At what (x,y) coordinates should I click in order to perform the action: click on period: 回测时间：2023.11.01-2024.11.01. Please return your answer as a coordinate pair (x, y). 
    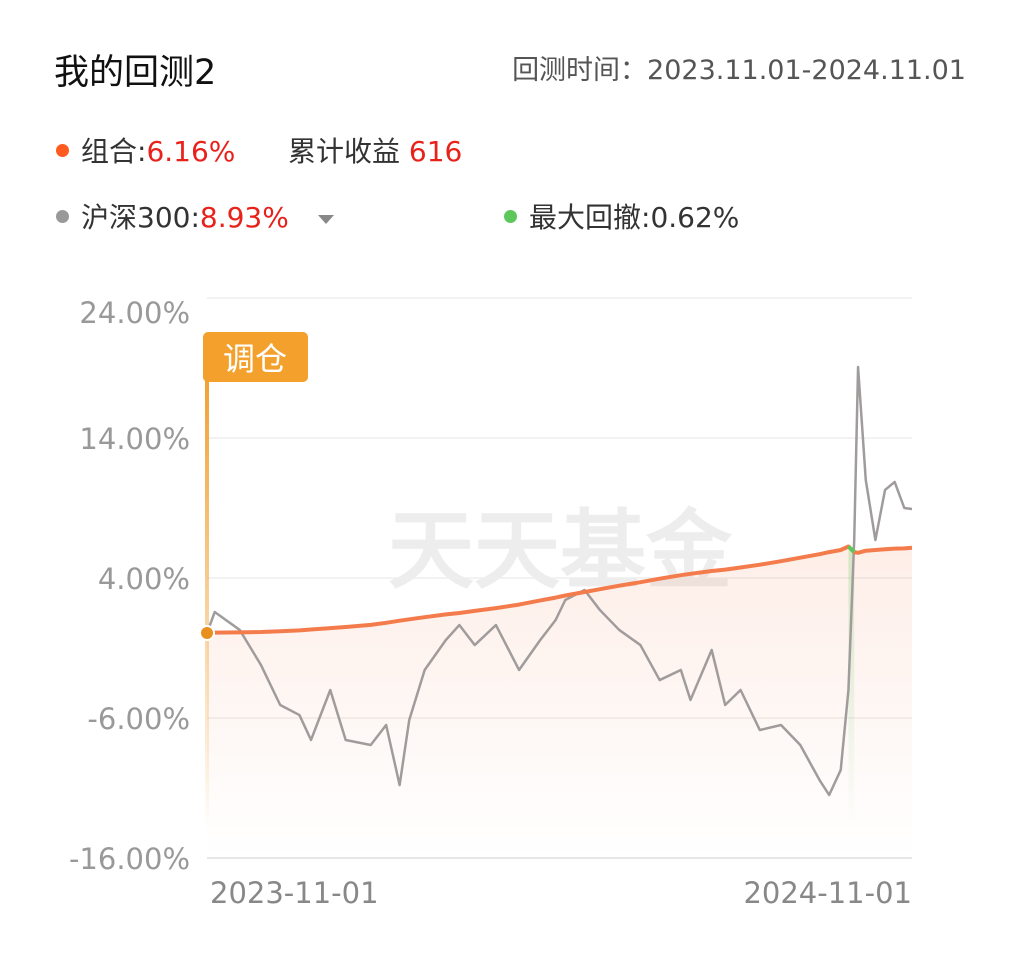
    Looking at the image, I should click on (739, 70).